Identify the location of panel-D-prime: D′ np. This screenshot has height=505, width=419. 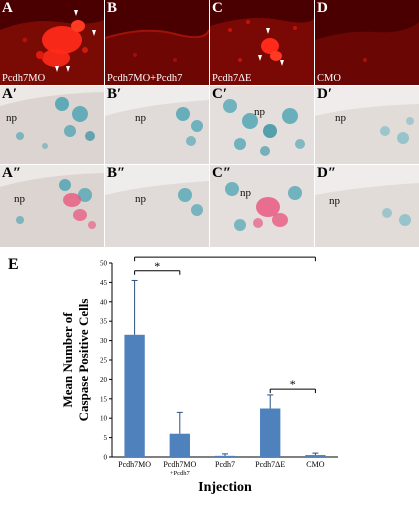
(367, 125).